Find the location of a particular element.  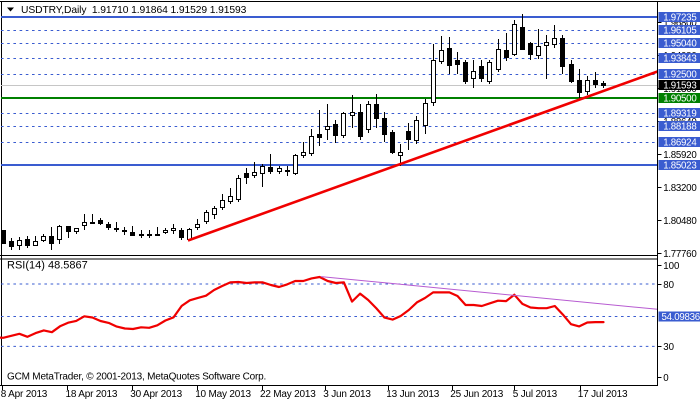

svg-text: 1.80480 is located at coordinates (680, 221).